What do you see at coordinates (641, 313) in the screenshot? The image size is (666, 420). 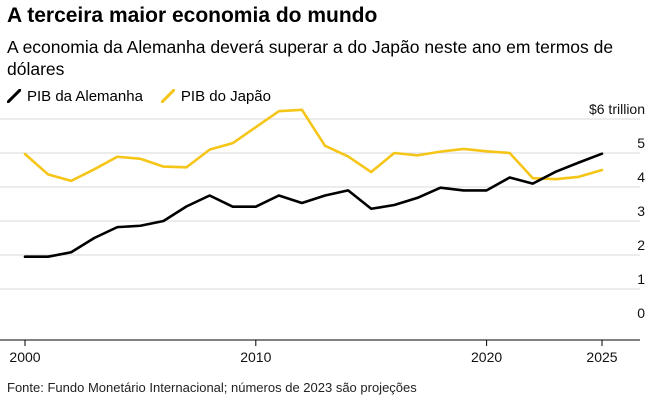 I see `y-tick-label-0: 0` at bounding box center [641, 313].